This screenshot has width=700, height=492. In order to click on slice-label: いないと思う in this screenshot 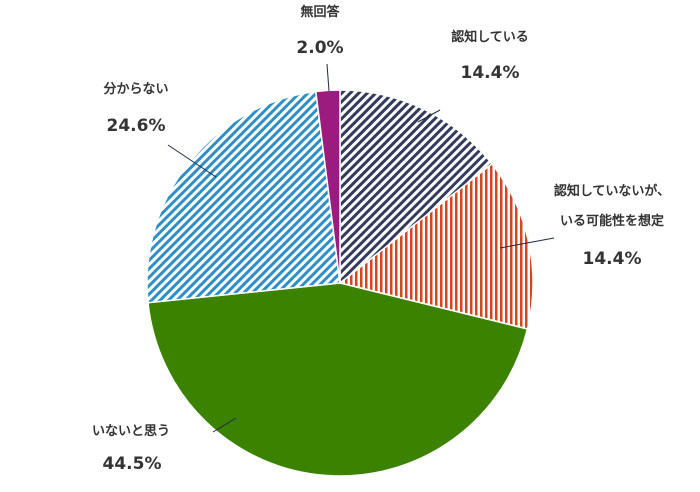, I will do `click(131, 431)`.